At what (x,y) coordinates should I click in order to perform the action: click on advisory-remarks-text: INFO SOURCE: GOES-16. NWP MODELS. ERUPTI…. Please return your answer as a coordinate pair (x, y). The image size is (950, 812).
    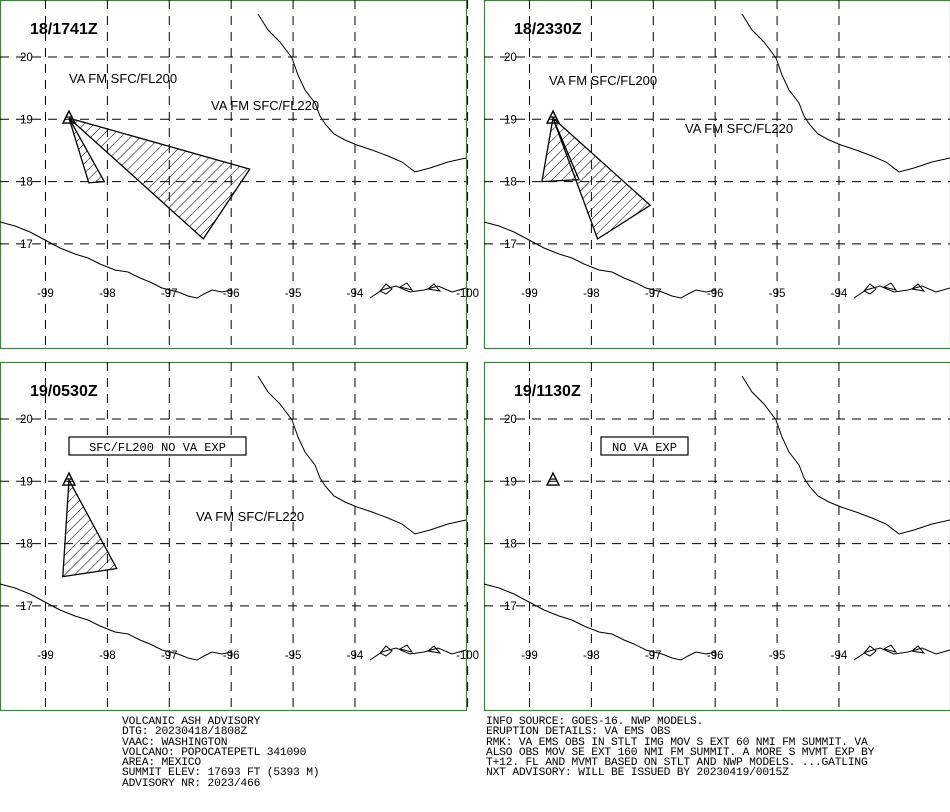
    Looking at the image, I should click on (680, 748).